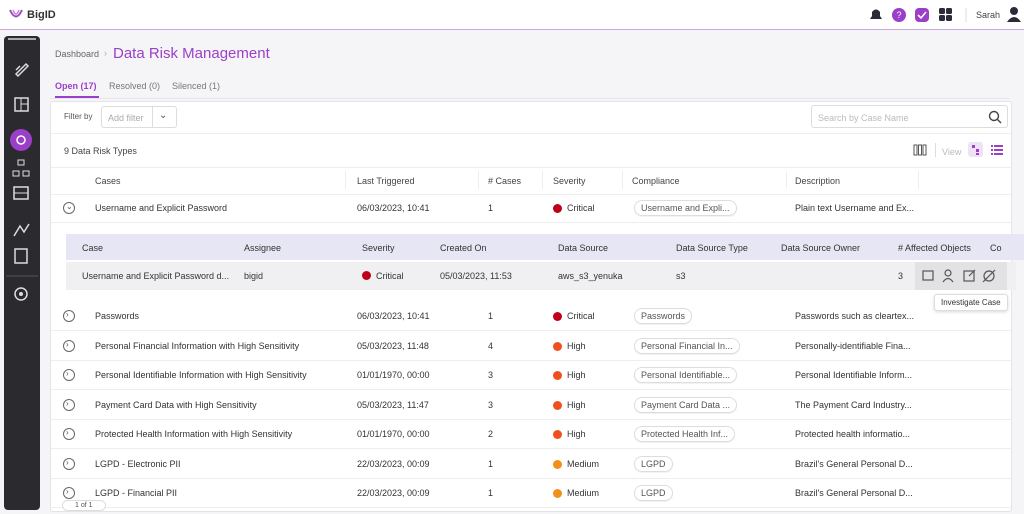  I want to click on severity: Medium, so click(583, 493).